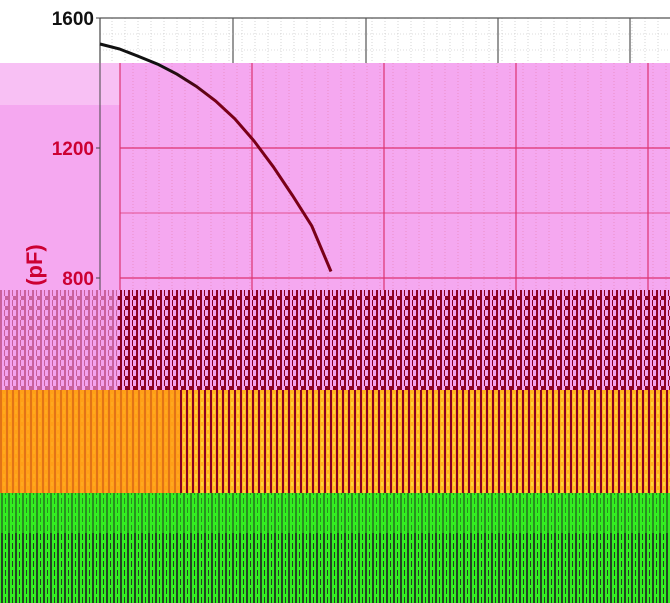  I want to click on capacitance-curve, so click(216, 157).